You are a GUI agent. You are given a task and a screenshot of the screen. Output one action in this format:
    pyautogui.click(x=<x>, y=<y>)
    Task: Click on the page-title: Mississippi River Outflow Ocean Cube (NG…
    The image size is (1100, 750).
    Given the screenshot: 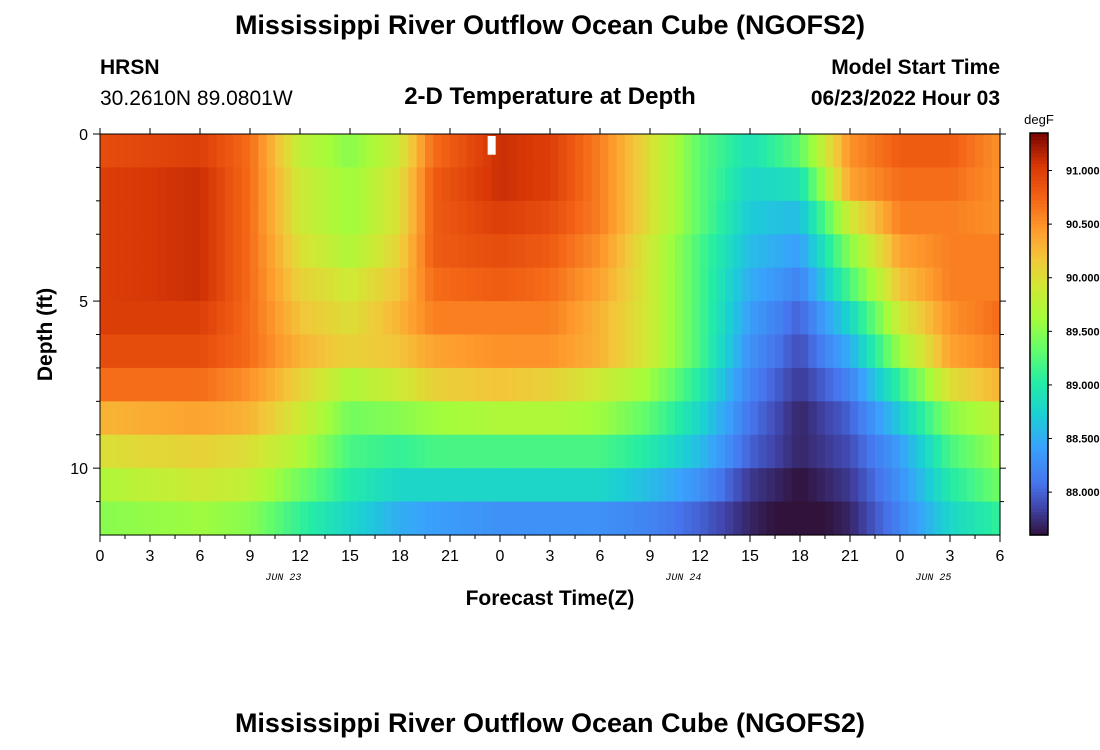 What is the action you would take?
    pyautogui.click(x=550, y=25)
    